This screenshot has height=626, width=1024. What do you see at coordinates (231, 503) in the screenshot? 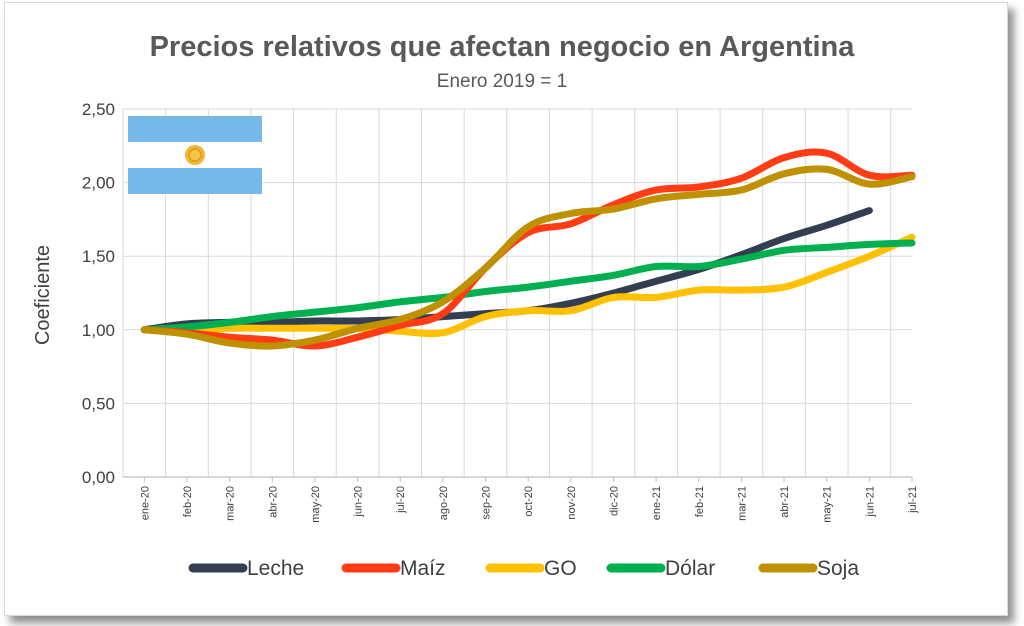
I see `x-tick-label: mar-20` at bounding box center [231, 503].